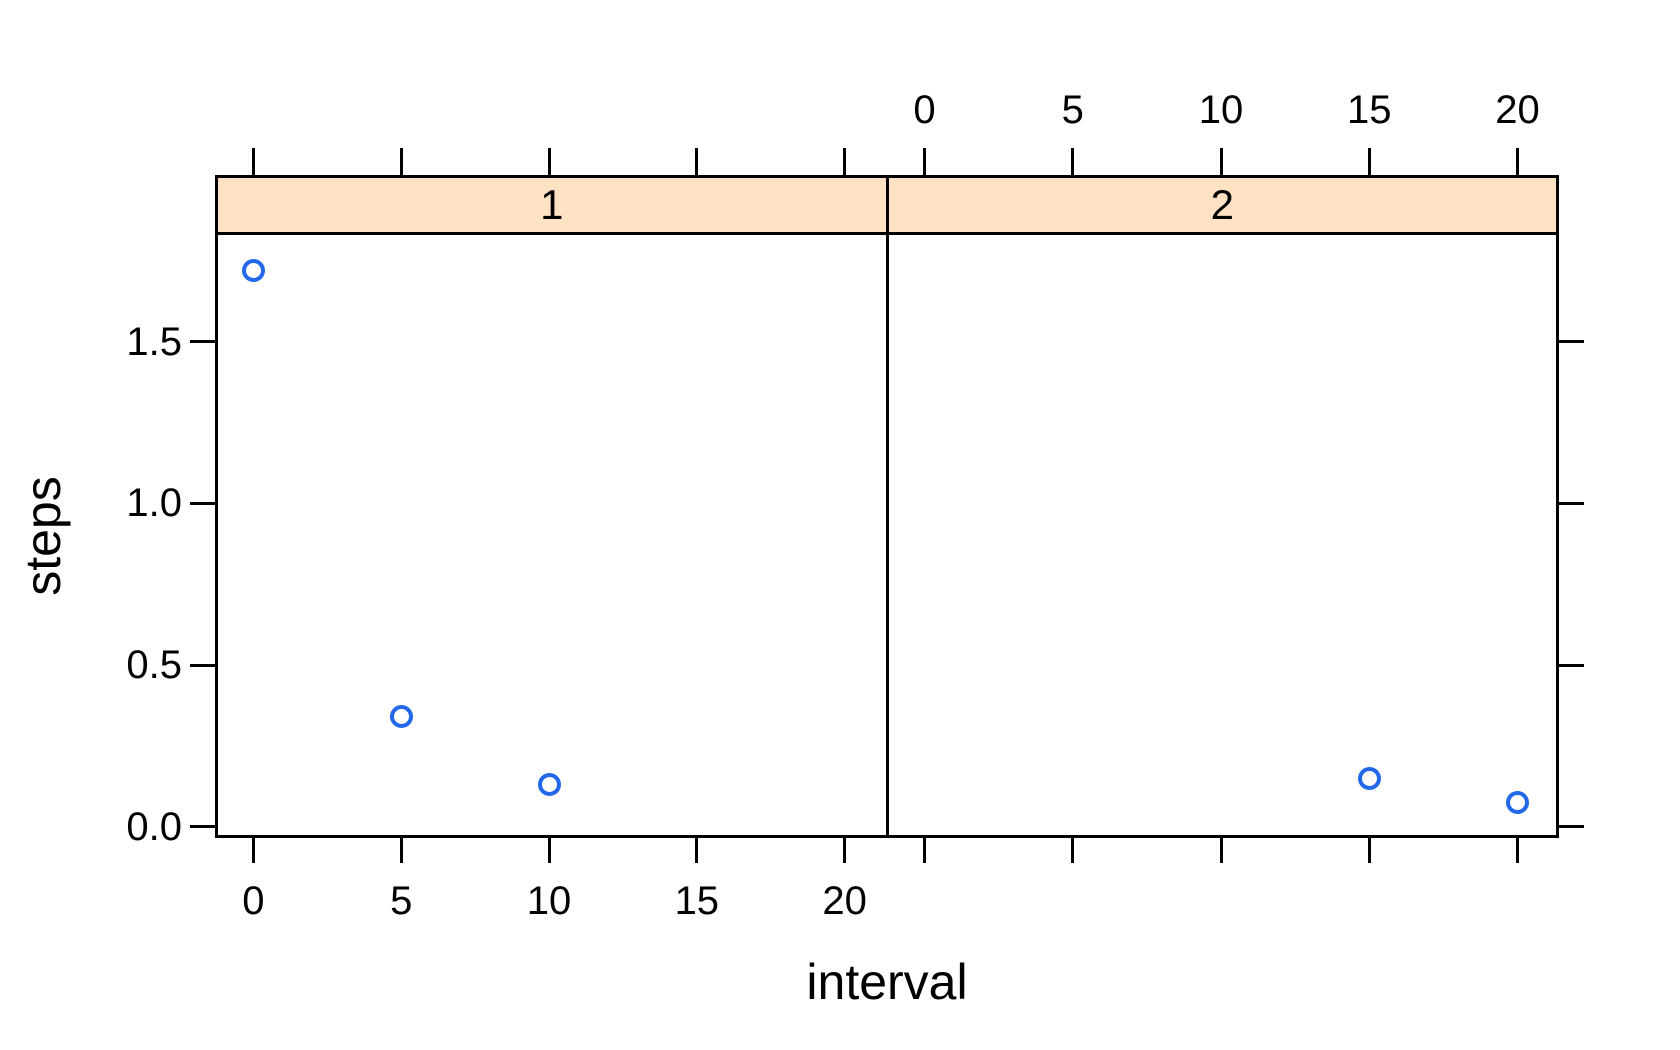 Image resolution: width=1680 pixels, height=1050 pixels. Describe the element at coordinates (844, 901) in the screenshot. I see `x-tick-label-bottom: 20` at that location.